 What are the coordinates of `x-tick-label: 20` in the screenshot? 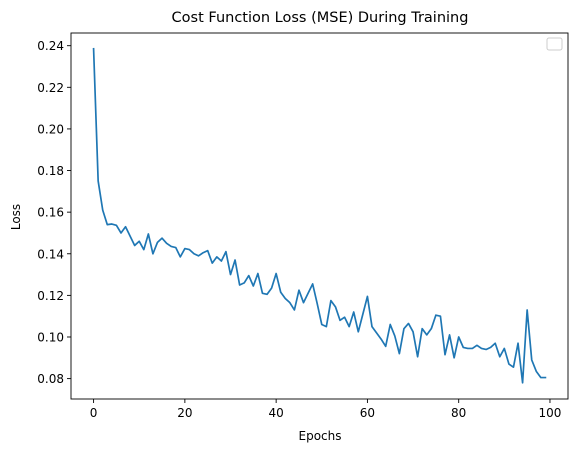 It's located at (184, 413).